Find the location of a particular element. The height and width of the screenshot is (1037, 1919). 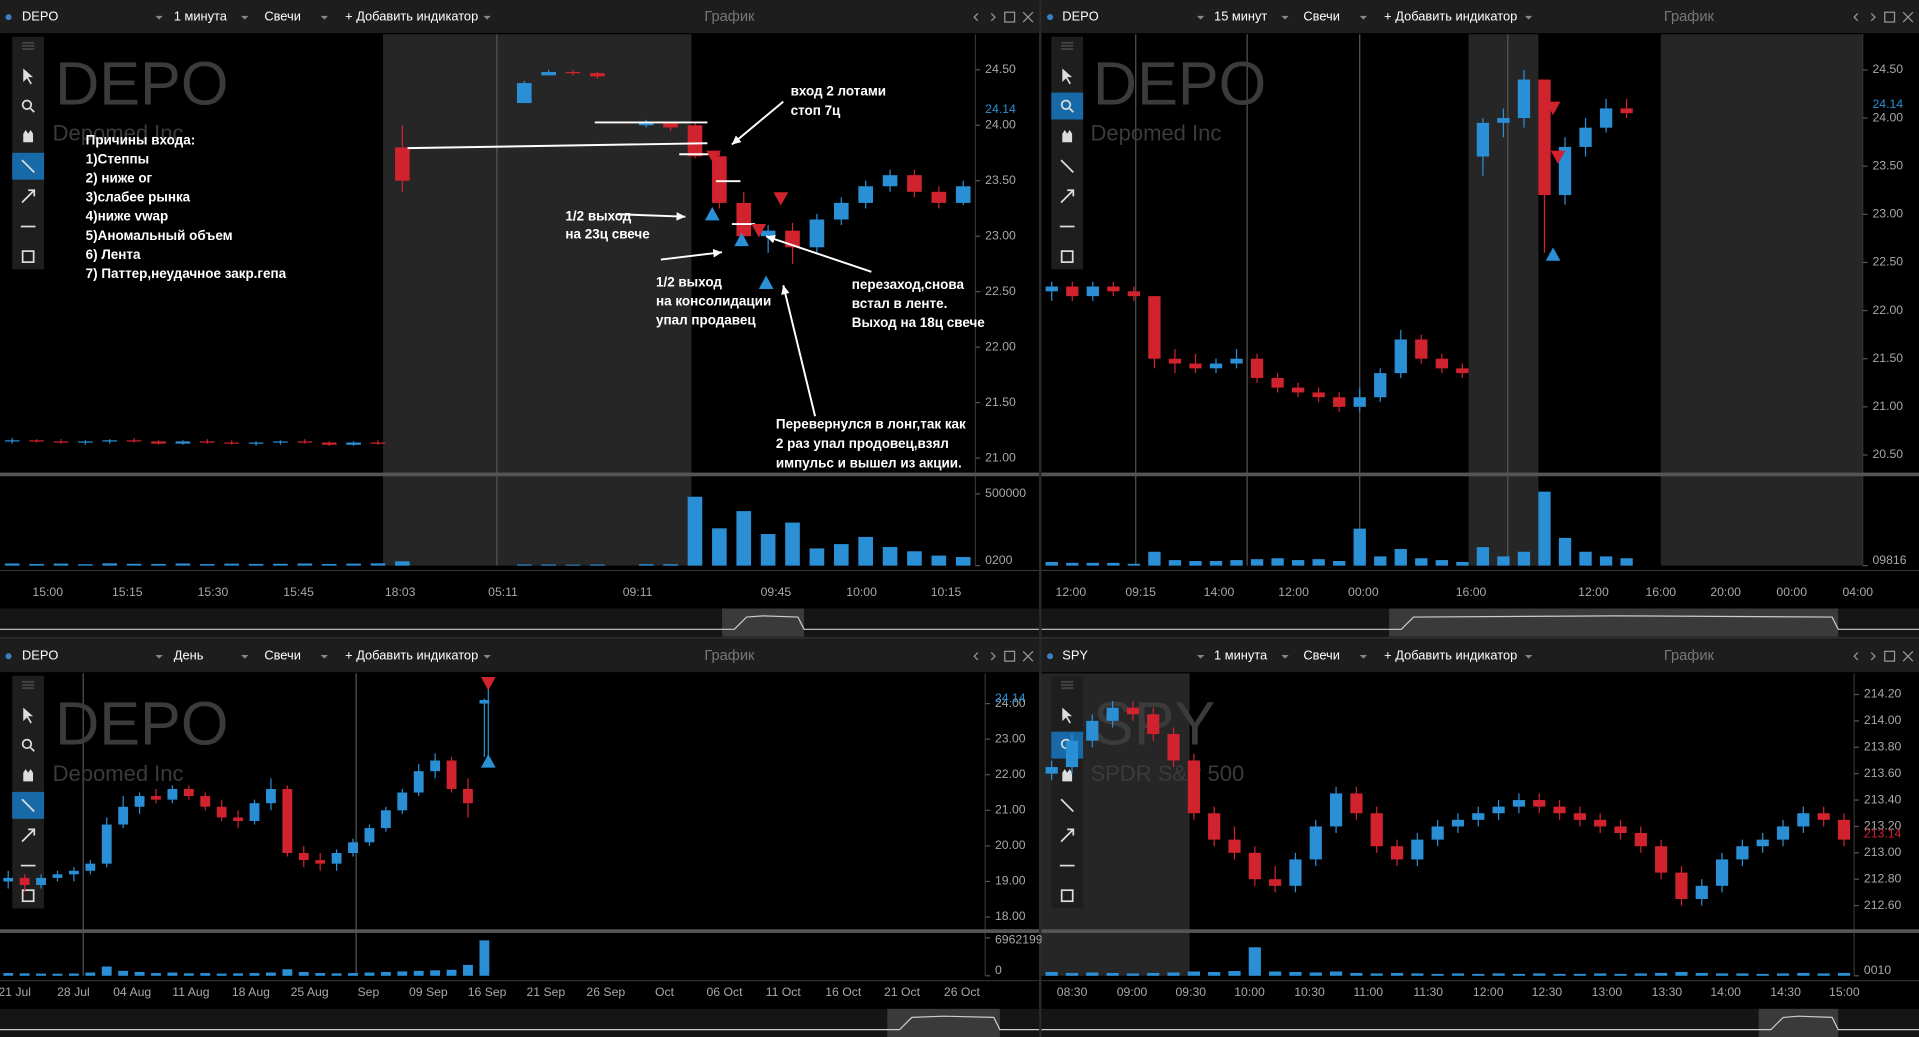

annotation-line is located at coordinates (557, 146).